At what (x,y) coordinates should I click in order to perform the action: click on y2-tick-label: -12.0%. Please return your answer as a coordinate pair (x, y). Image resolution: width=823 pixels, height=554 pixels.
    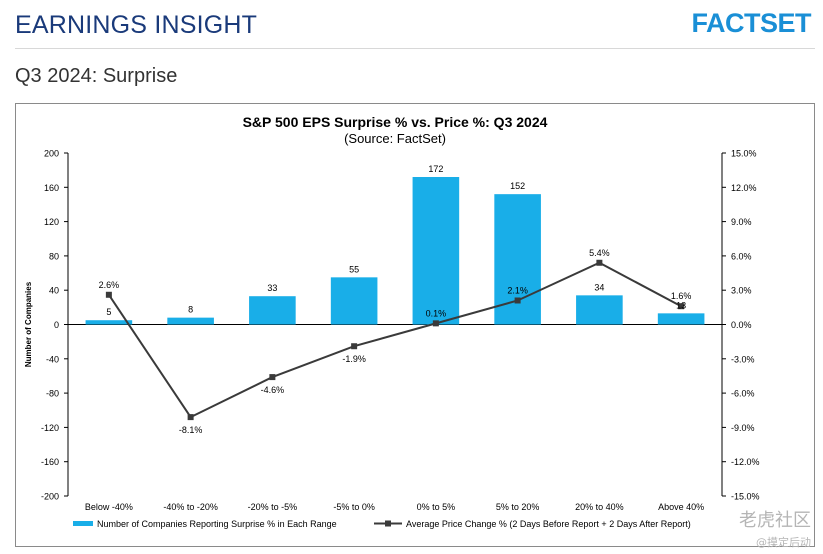
    Looking at the image, I should click on (745, 462).